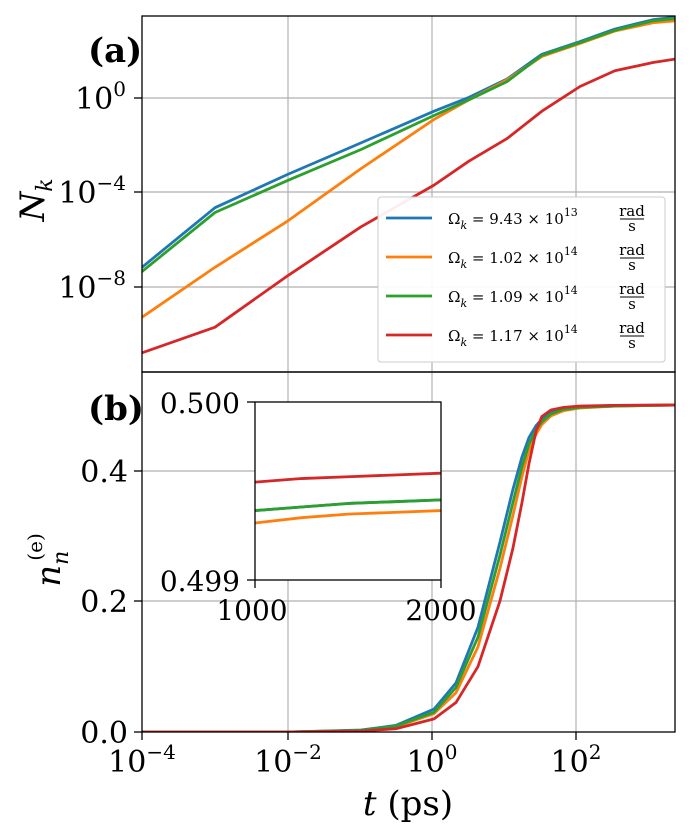 This screenshot has width=690, height=840. What do you see at coordinates (513, 219) in the screenshot?
I see `legend-label: Ωk = 9.43 × 1013` at bounding box center [513, 219].